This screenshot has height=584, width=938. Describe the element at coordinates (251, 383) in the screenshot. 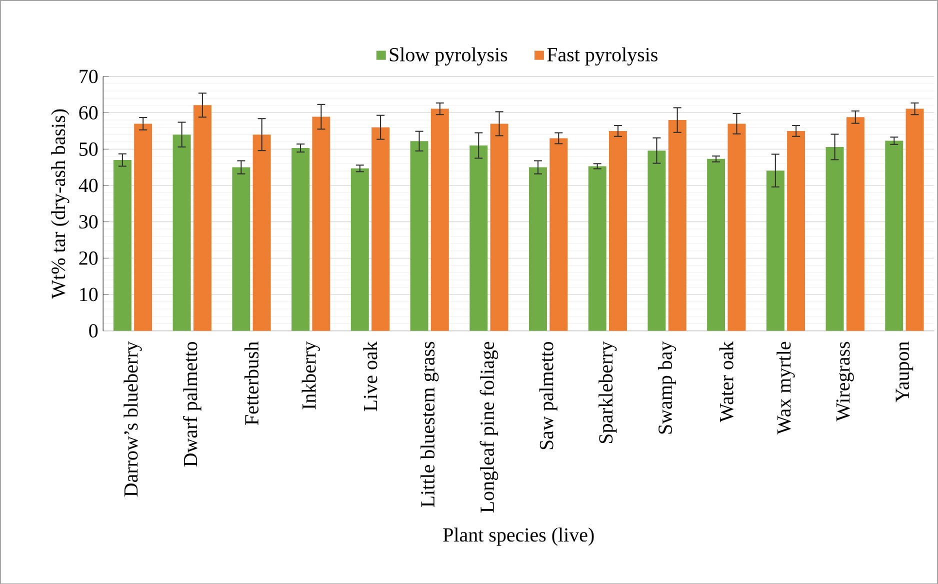

I see `x-tick-label: Fetterbush` at that location.